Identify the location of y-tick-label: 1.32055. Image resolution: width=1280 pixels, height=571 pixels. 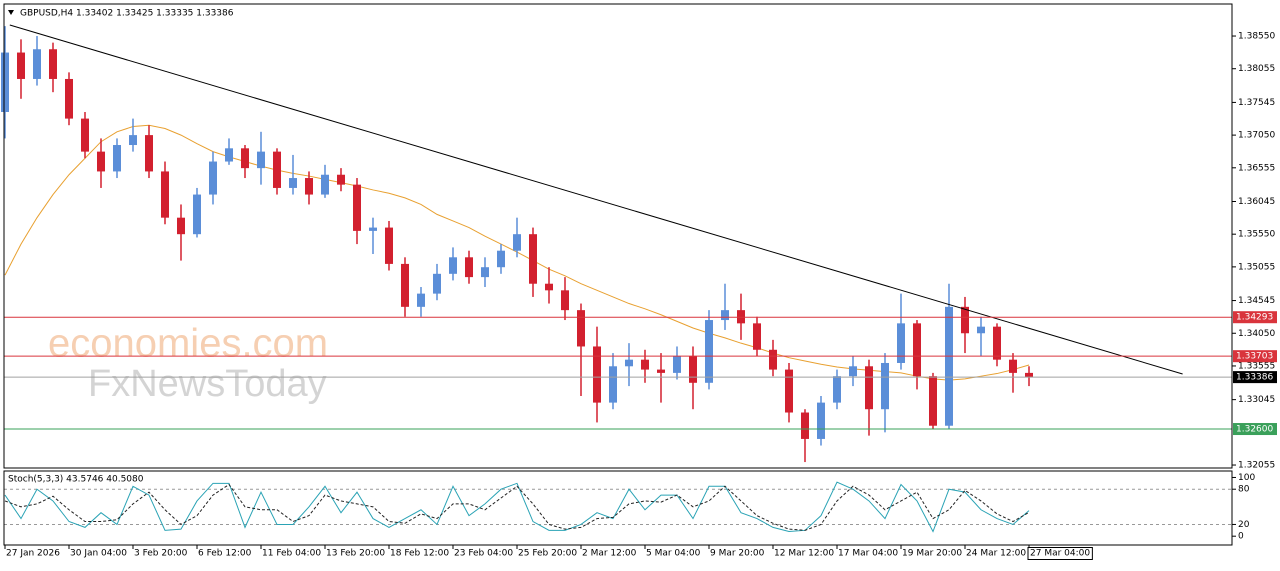
(1256, 466).